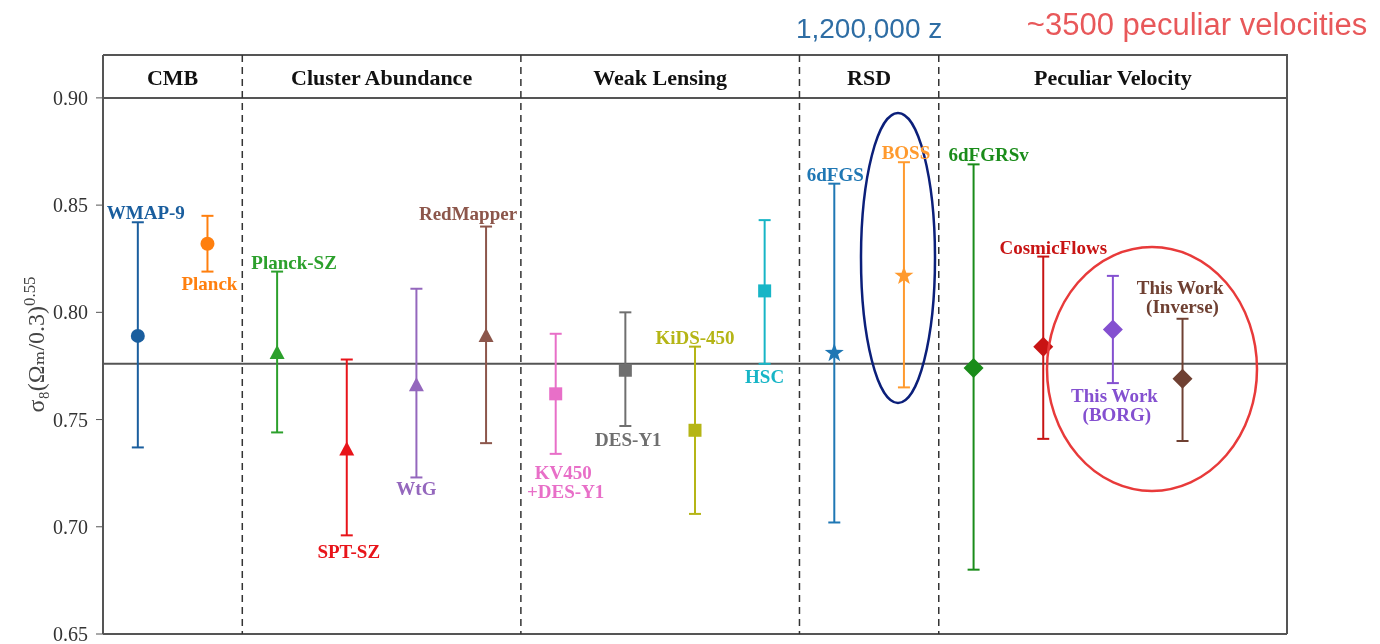 The height and width of the screenshot is (644, 1380). Describe the element at coordinates (628, 439) in the screenshot. I see `text: DES-Y1` at that location.